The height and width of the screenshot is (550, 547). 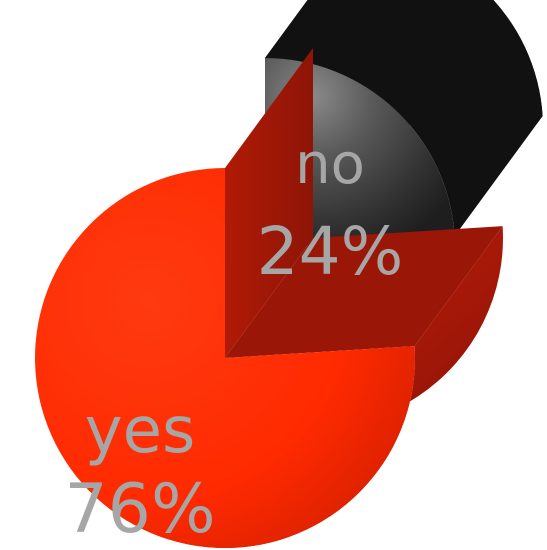 I want to click on slice-label-no-value: 24%, so click(x=330, y=251).